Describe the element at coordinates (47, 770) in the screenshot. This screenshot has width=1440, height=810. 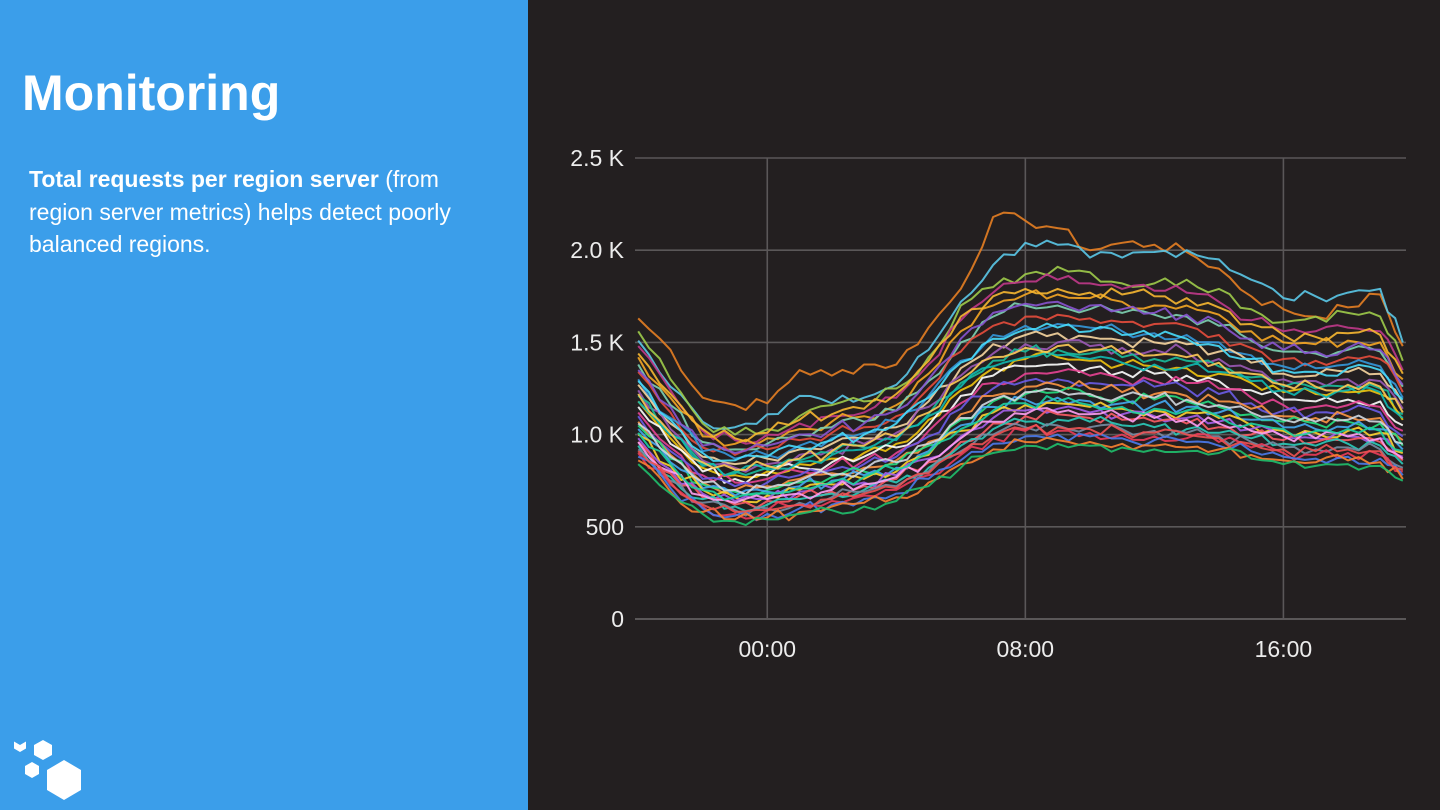
I see `hexagon-cluster-icon` at that location.